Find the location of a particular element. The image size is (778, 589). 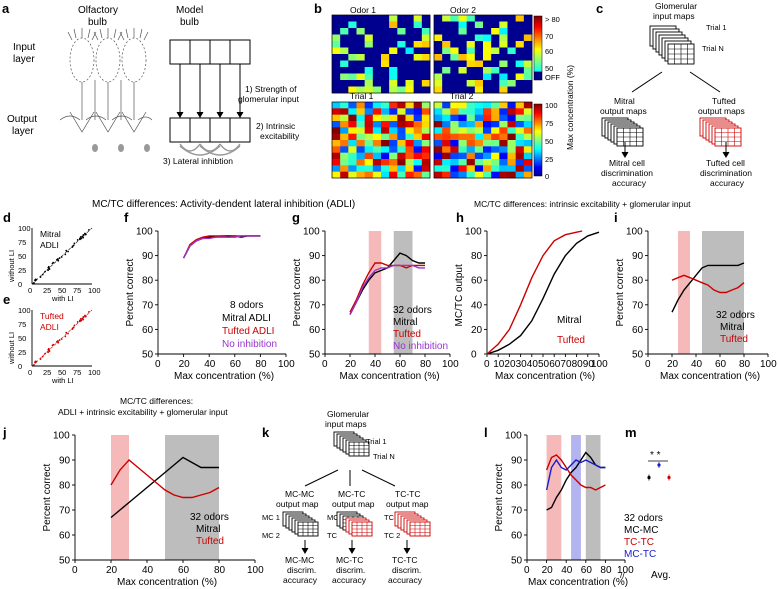

k-mcmc-2: output map is located at coordinates (297, 504).